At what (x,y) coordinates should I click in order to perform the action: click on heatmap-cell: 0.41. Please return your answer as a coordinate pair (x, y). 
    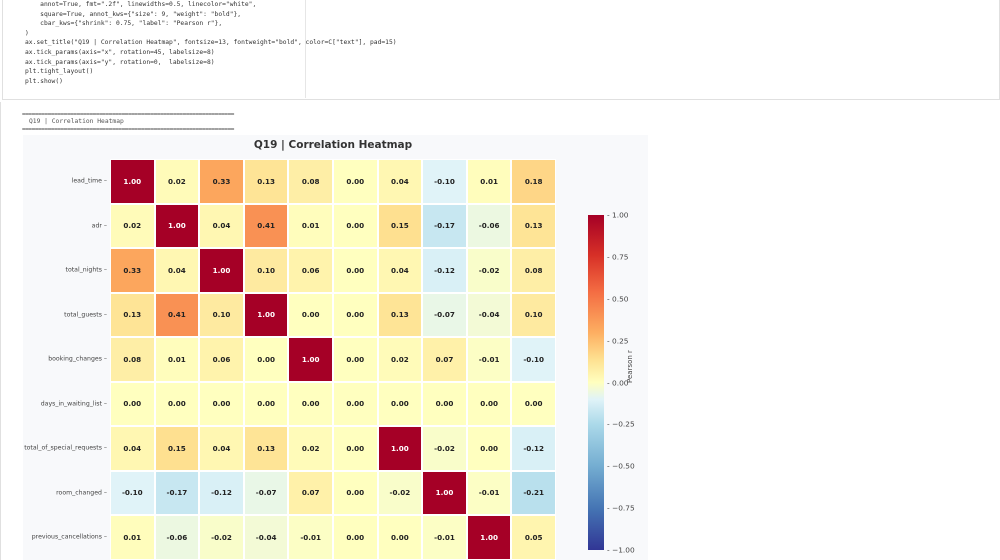
    Looking at the image, I should click on (266, 225).